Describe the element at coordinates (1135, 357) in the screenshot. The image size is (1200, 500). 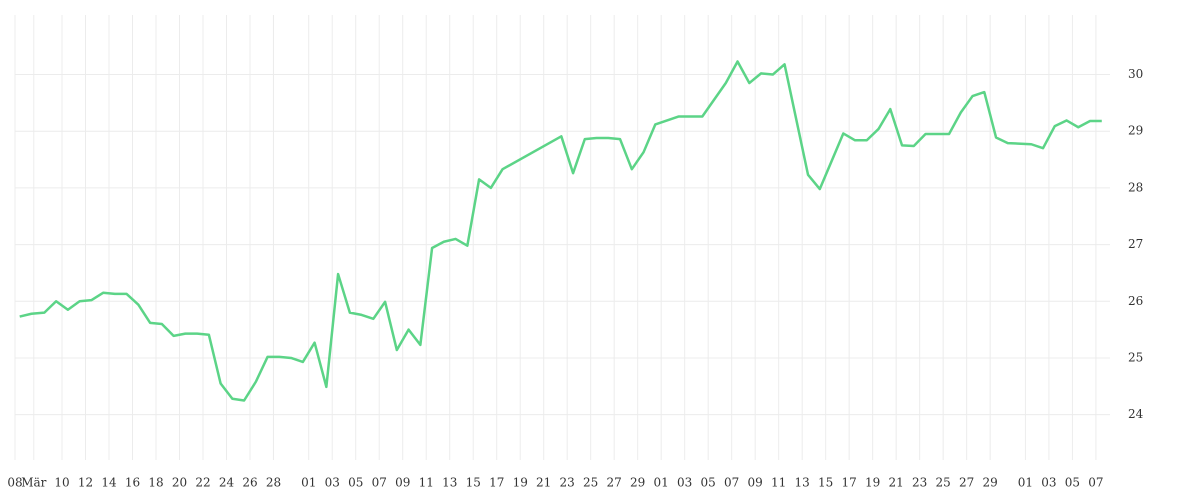
I see `y-tick-label: 25` at that location.